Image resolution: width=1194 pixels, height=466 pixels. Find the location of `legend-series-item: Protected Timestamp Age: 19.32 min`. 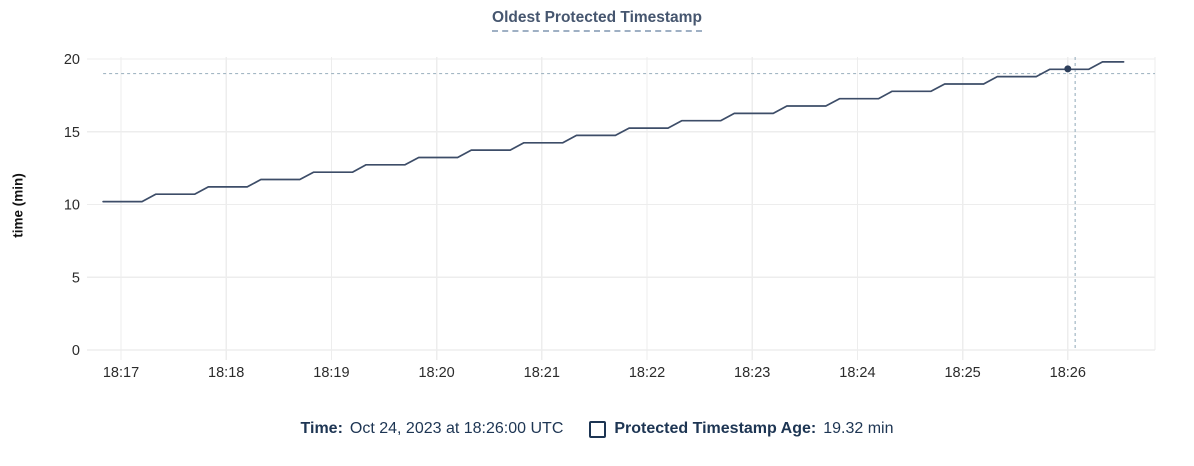

legend-series-item: Protected Timestamp Age: 19.32 min is located at coordinates (741, 429).